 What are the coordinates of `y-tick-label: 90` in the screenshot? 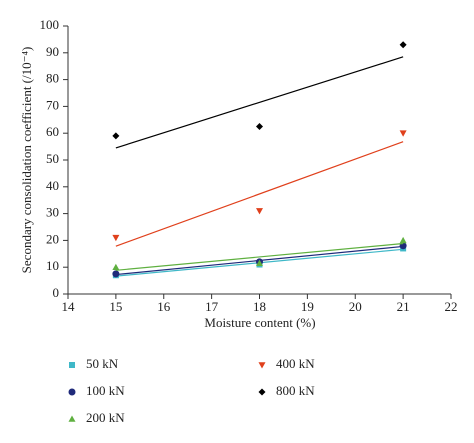 It's located at (52, 51).